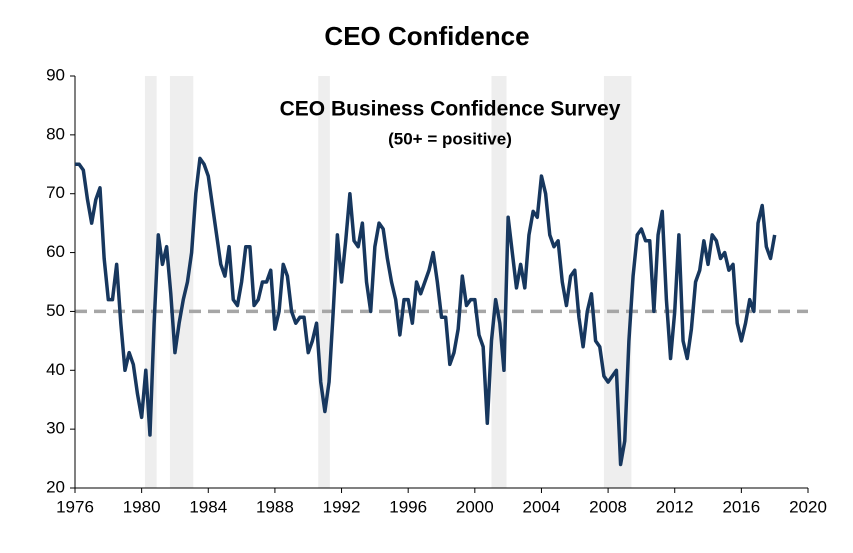 The height and width of the screenshot is (553, 853). I want to click on annotation: CEO Business Confidence Survey, so click(450, 109).